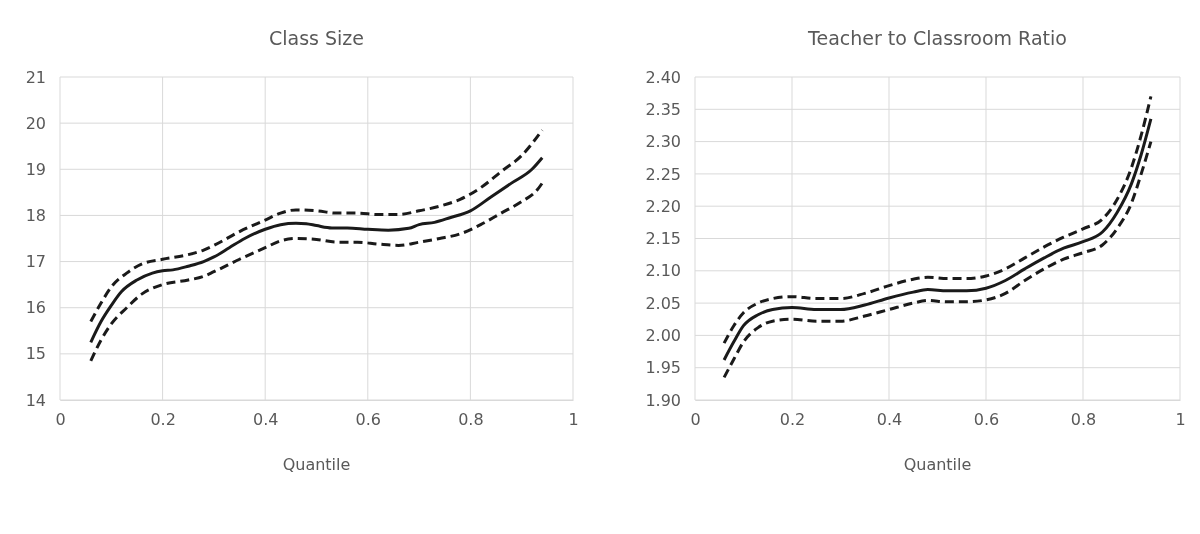 This screenshot has height=534, width=1200. What do you see at coordinates (663, 142) in the screenshot?
I see `y-tick-label: 2.30` at bounding box center [663, 142].